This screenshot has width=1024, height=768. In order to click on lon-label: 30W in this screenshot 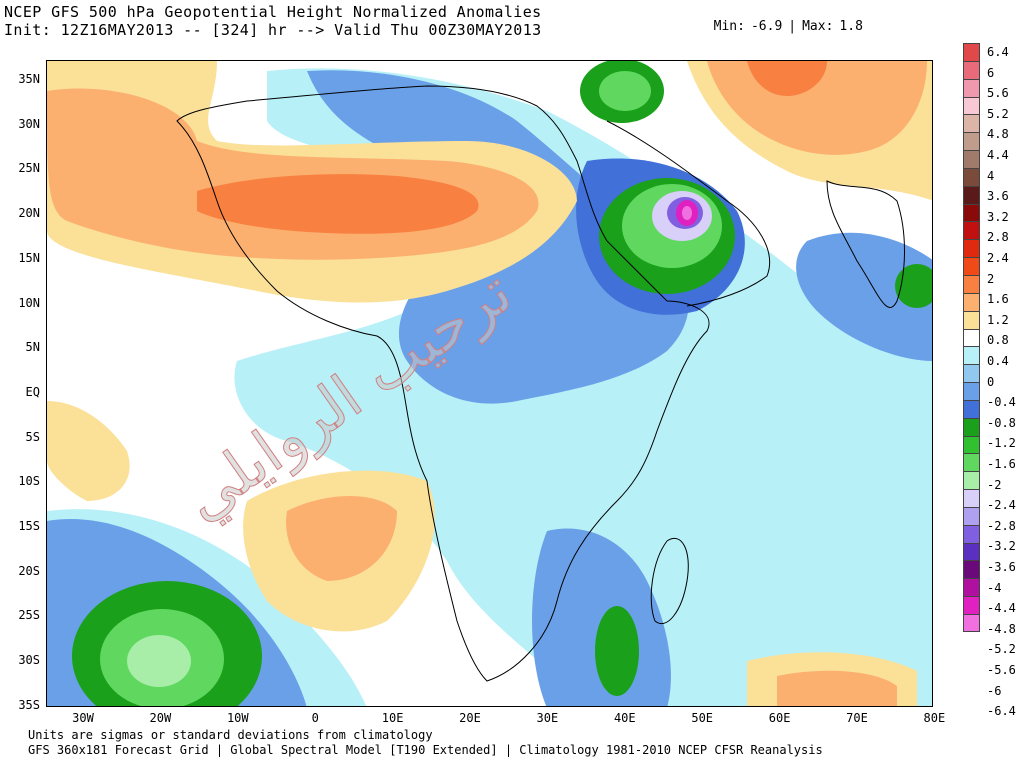, I will do `click(83, 718)`.